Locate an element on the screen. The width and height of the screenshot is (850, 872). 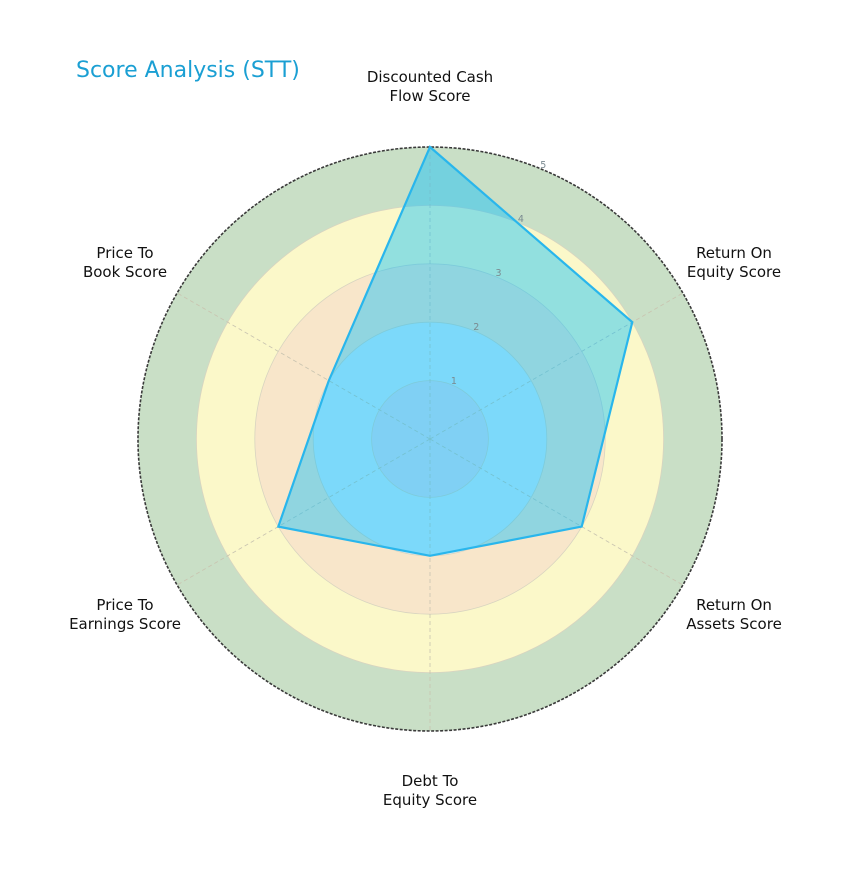
radial-tick-labels: 1 2 3 4 5 is located at coordinates (498, 273).